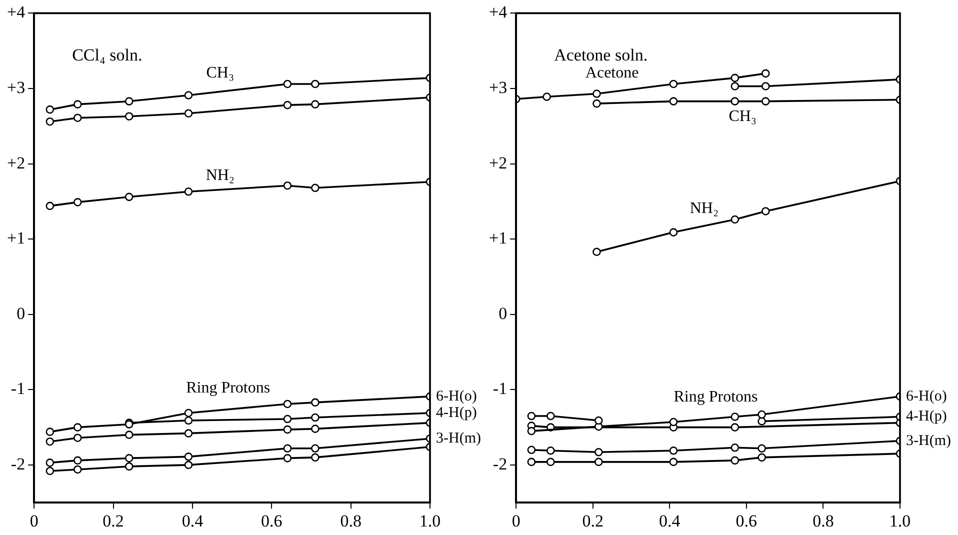 This screenshot has width=958, height=535. What do you see at coordinates (107, 55) in the screenshot?
I see `text: CCl₄ soln.` at bounding box center [107, 55].